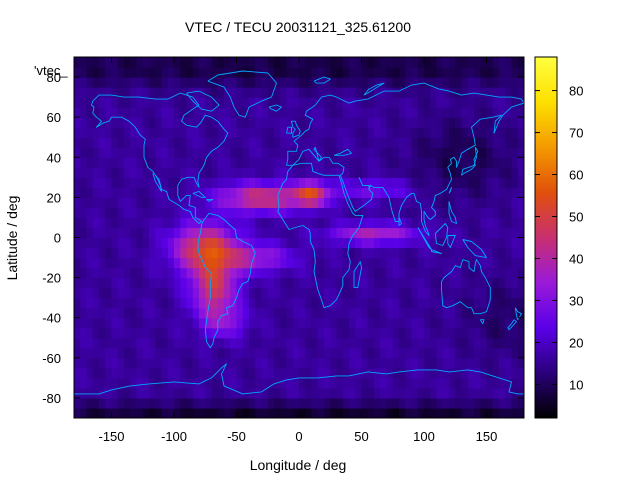 The height and width of the screenshot is (480, 640). What do you see at coordinates (466, 287) in the screenshot?
I see `coastline-australia` at bounding box center [466, 287].